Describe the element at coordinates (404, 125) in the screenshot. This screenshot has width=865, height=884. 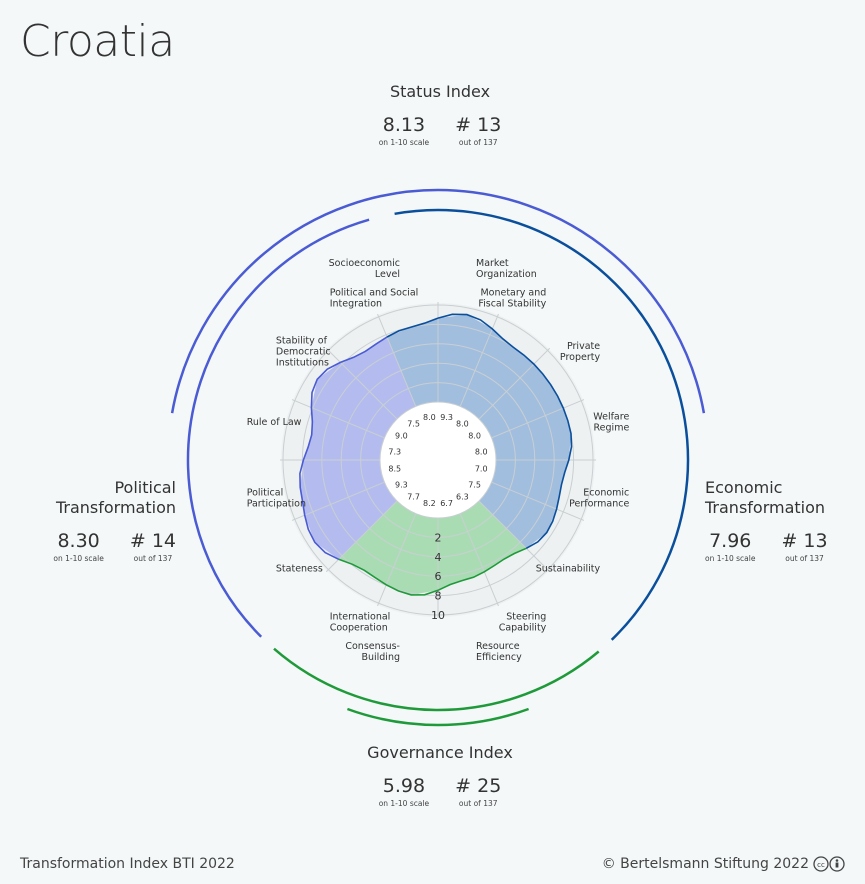
I see `status-score: 8.13` at that location.